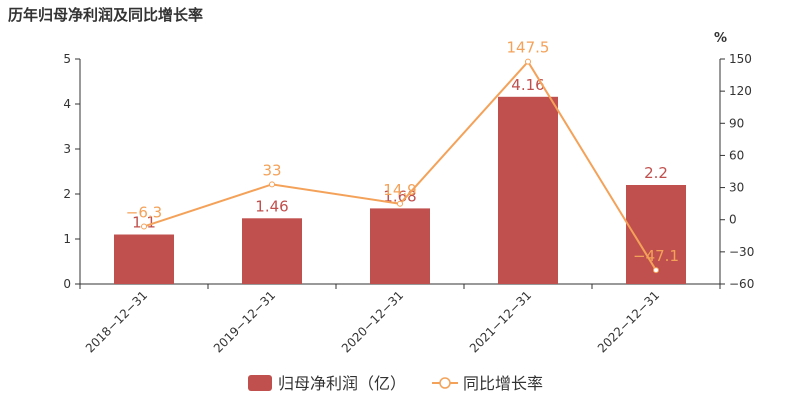  I want to click on bar-data-label: 4.16, so click(527, 85).